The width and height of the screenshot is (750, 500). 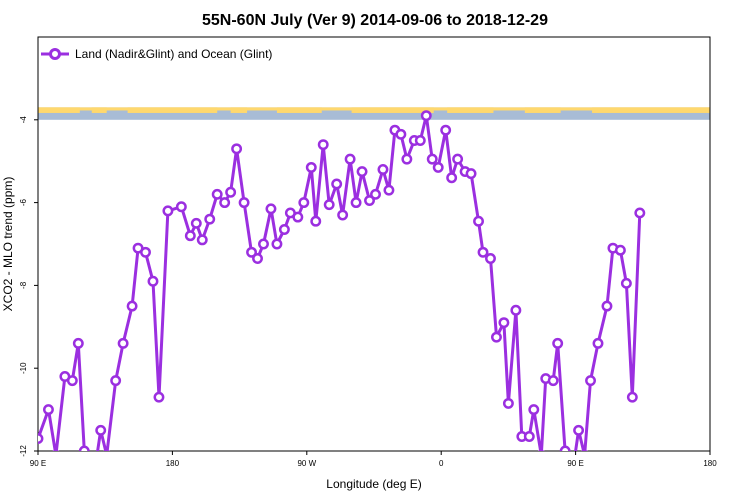 I want to click on x-tick-label: 90 W, so click(x=306, y=463).